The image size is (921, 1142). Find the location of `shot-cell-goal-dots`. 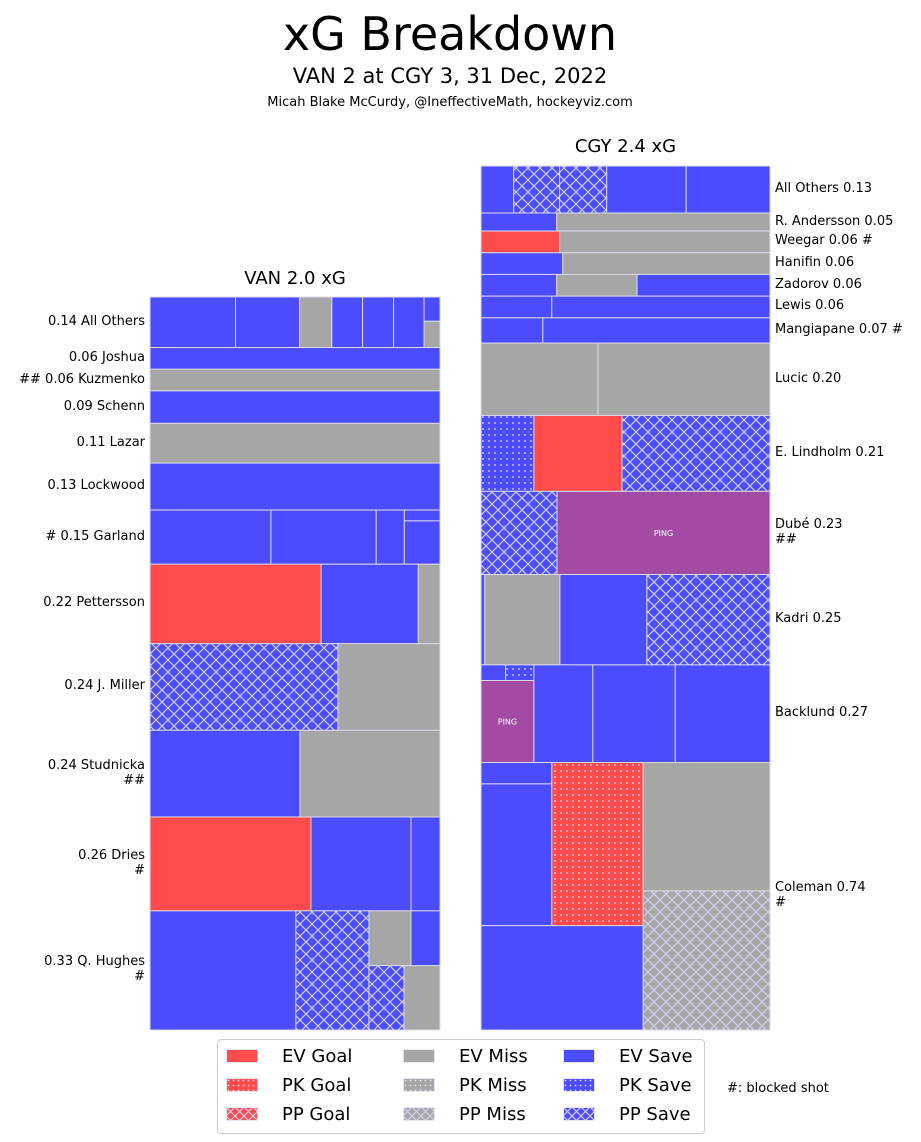

shot-cell-goal-dots is located at coordinates (597, 844).